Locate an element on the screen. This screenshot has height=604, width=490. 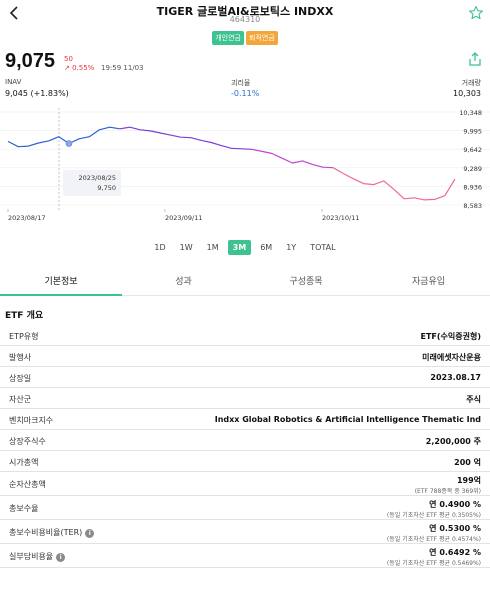
favorite-star-icon is located at coordinates (476, 13).